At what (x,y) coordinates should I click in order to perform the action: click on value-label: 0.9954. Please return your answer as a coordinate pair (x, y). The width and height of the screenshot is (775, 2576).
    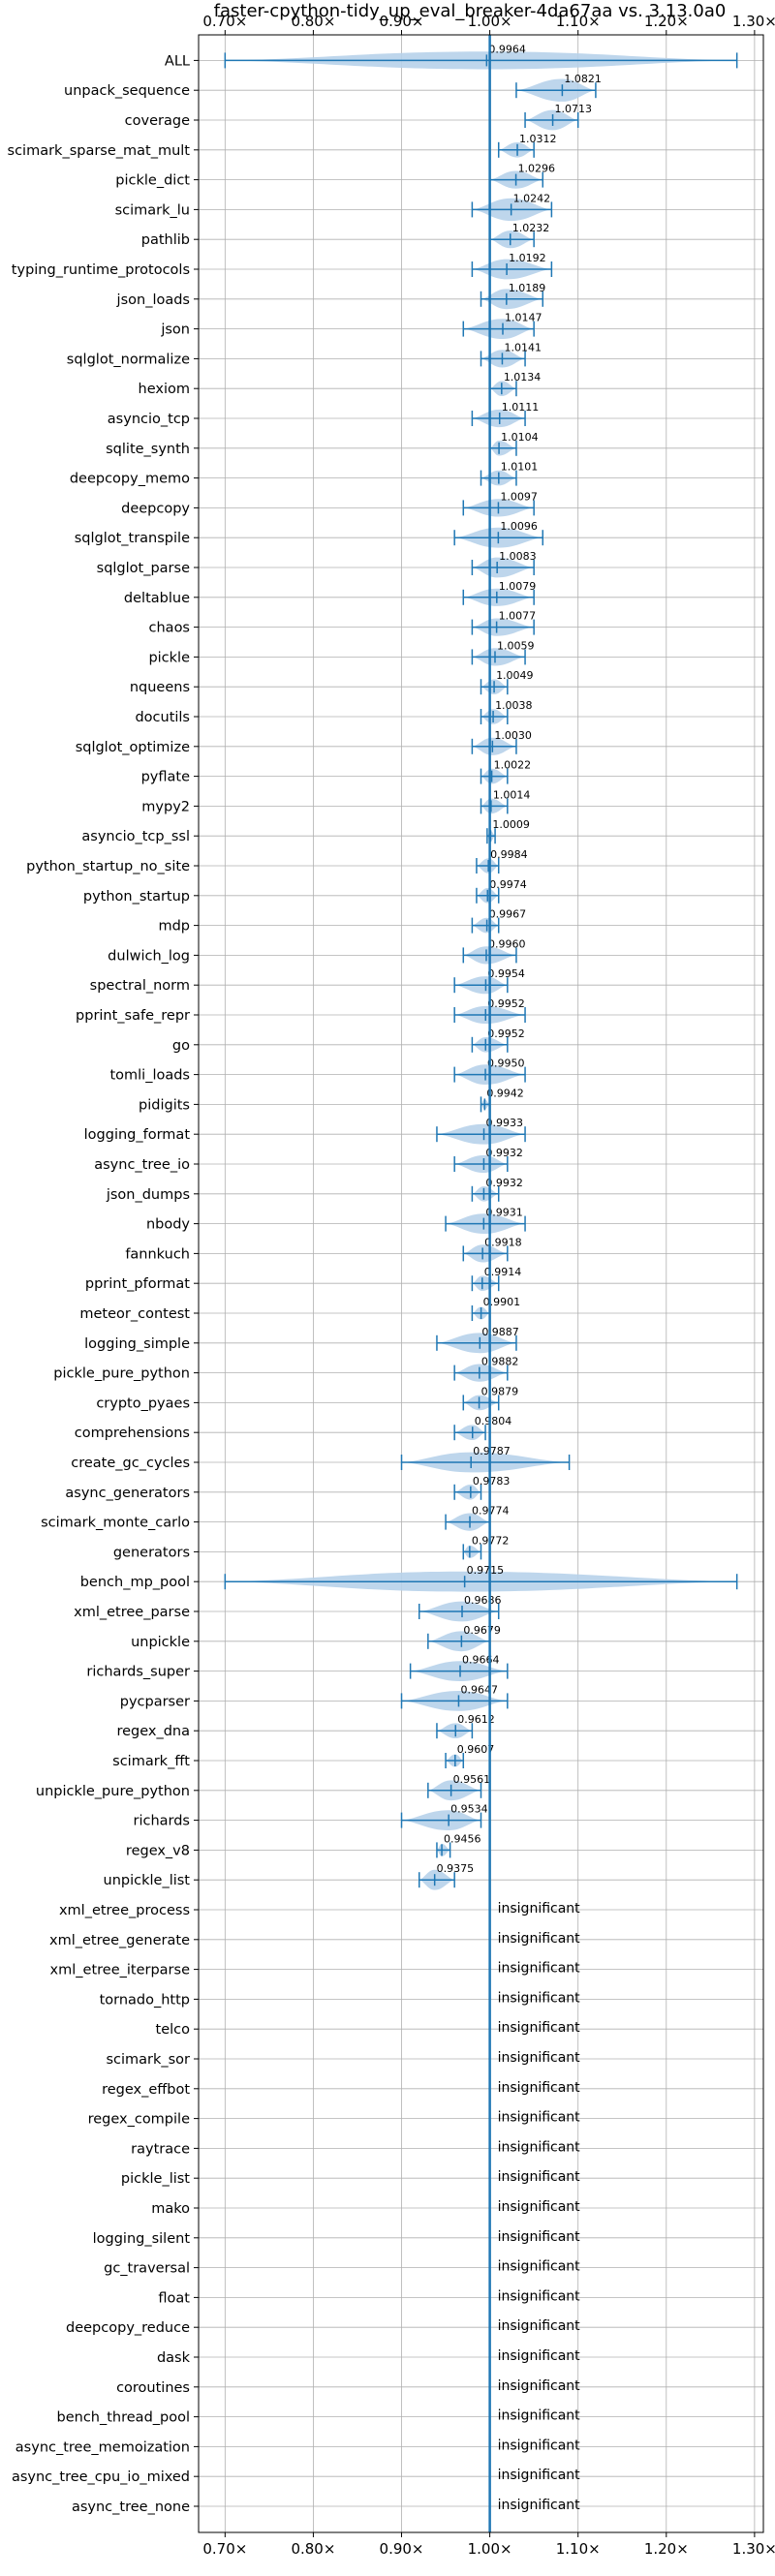
    Looking at the image, I should click on (506, 973).